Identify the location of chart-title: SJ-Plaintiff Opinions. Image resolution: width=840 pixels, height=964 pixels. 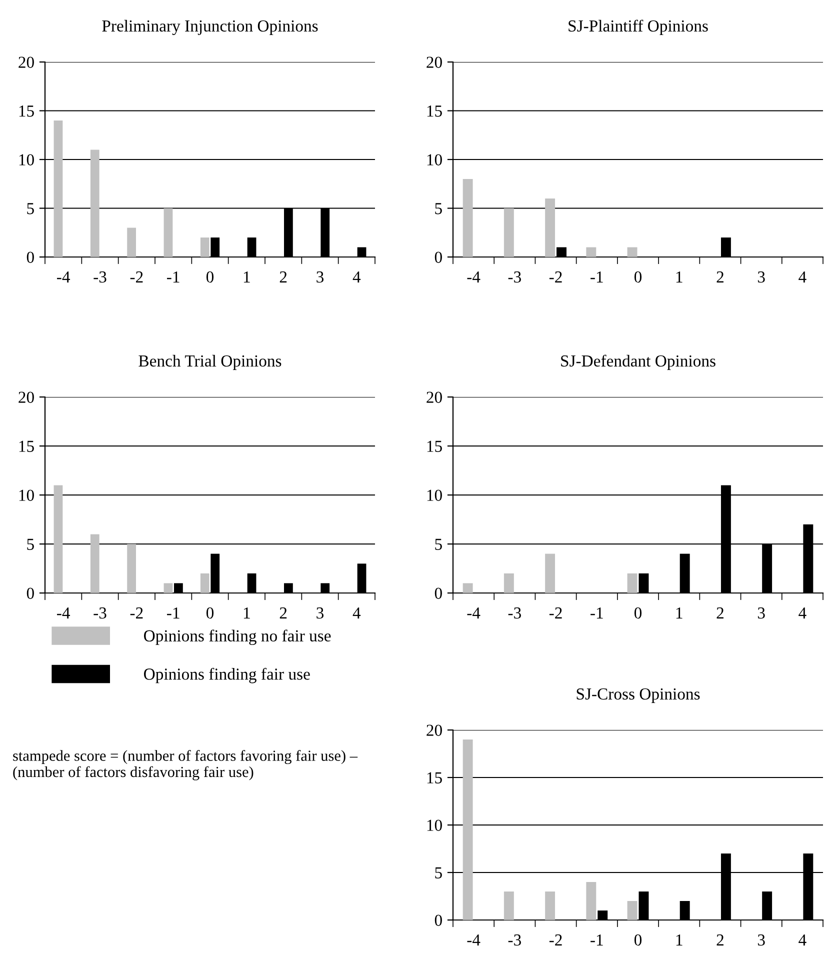
(638, 27).